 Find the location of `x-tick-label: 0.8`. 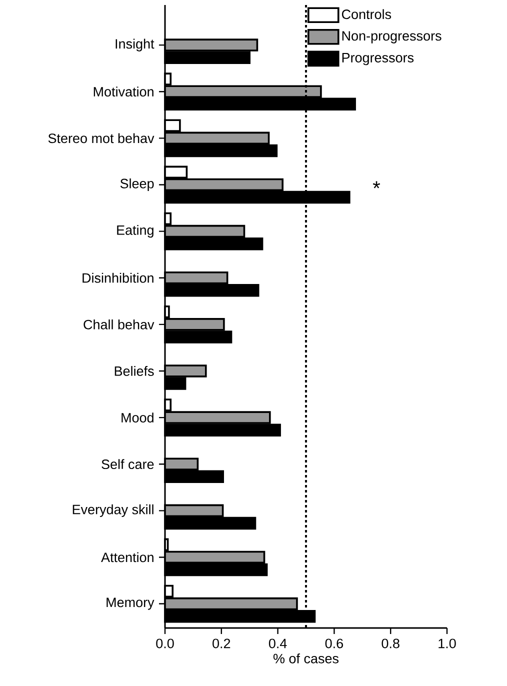

x-tick-label: 0.8 is located at coordinates (391, 643).